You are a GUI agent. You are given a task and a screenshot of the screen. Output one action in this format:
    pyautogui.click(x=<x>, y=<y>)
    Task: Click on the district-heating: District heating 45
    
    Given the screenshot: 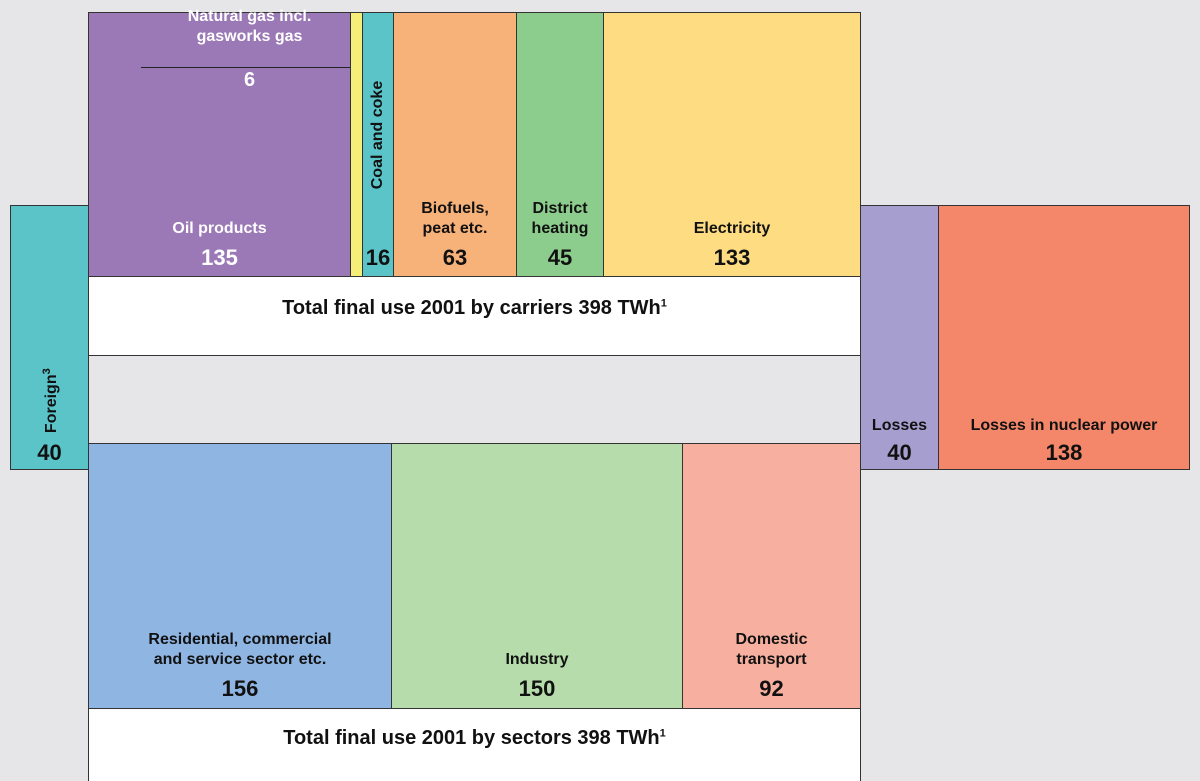 What is the action you would take?
    pyautogui.click(x=560, y=144)
    